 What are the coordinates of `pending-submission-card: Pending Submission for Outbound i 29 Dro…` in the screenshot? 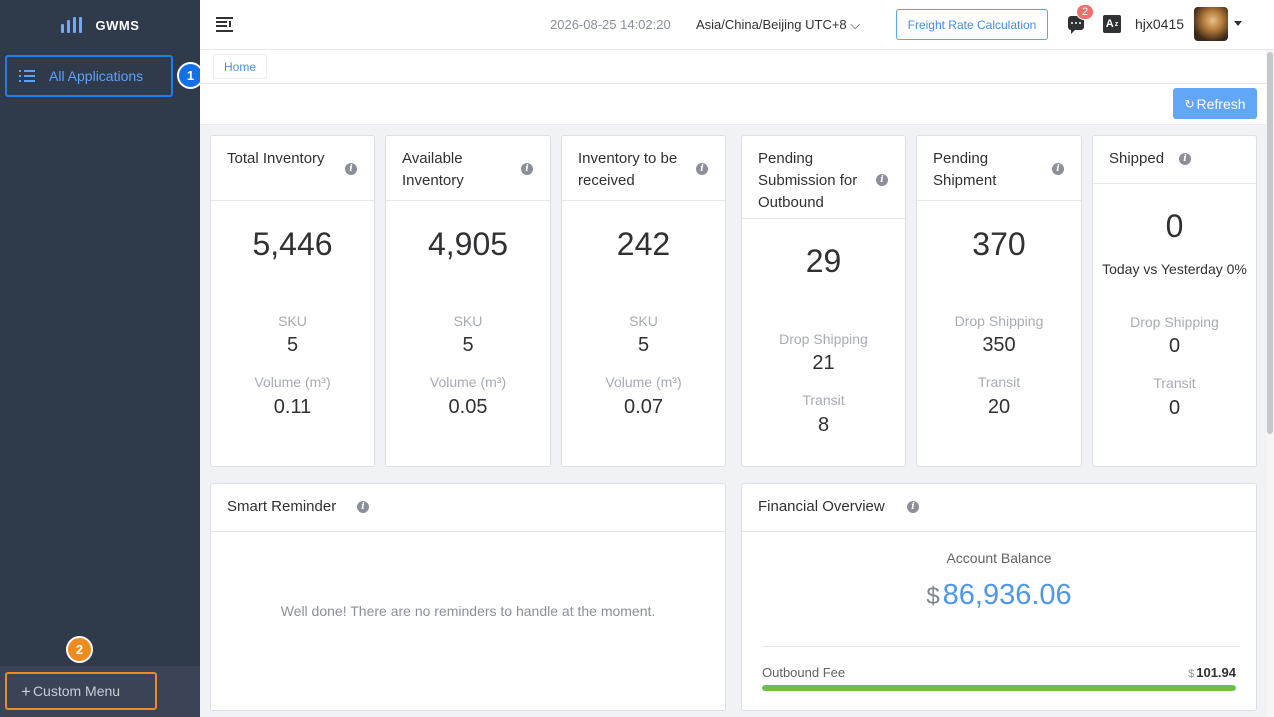 It's located at (823, 301).